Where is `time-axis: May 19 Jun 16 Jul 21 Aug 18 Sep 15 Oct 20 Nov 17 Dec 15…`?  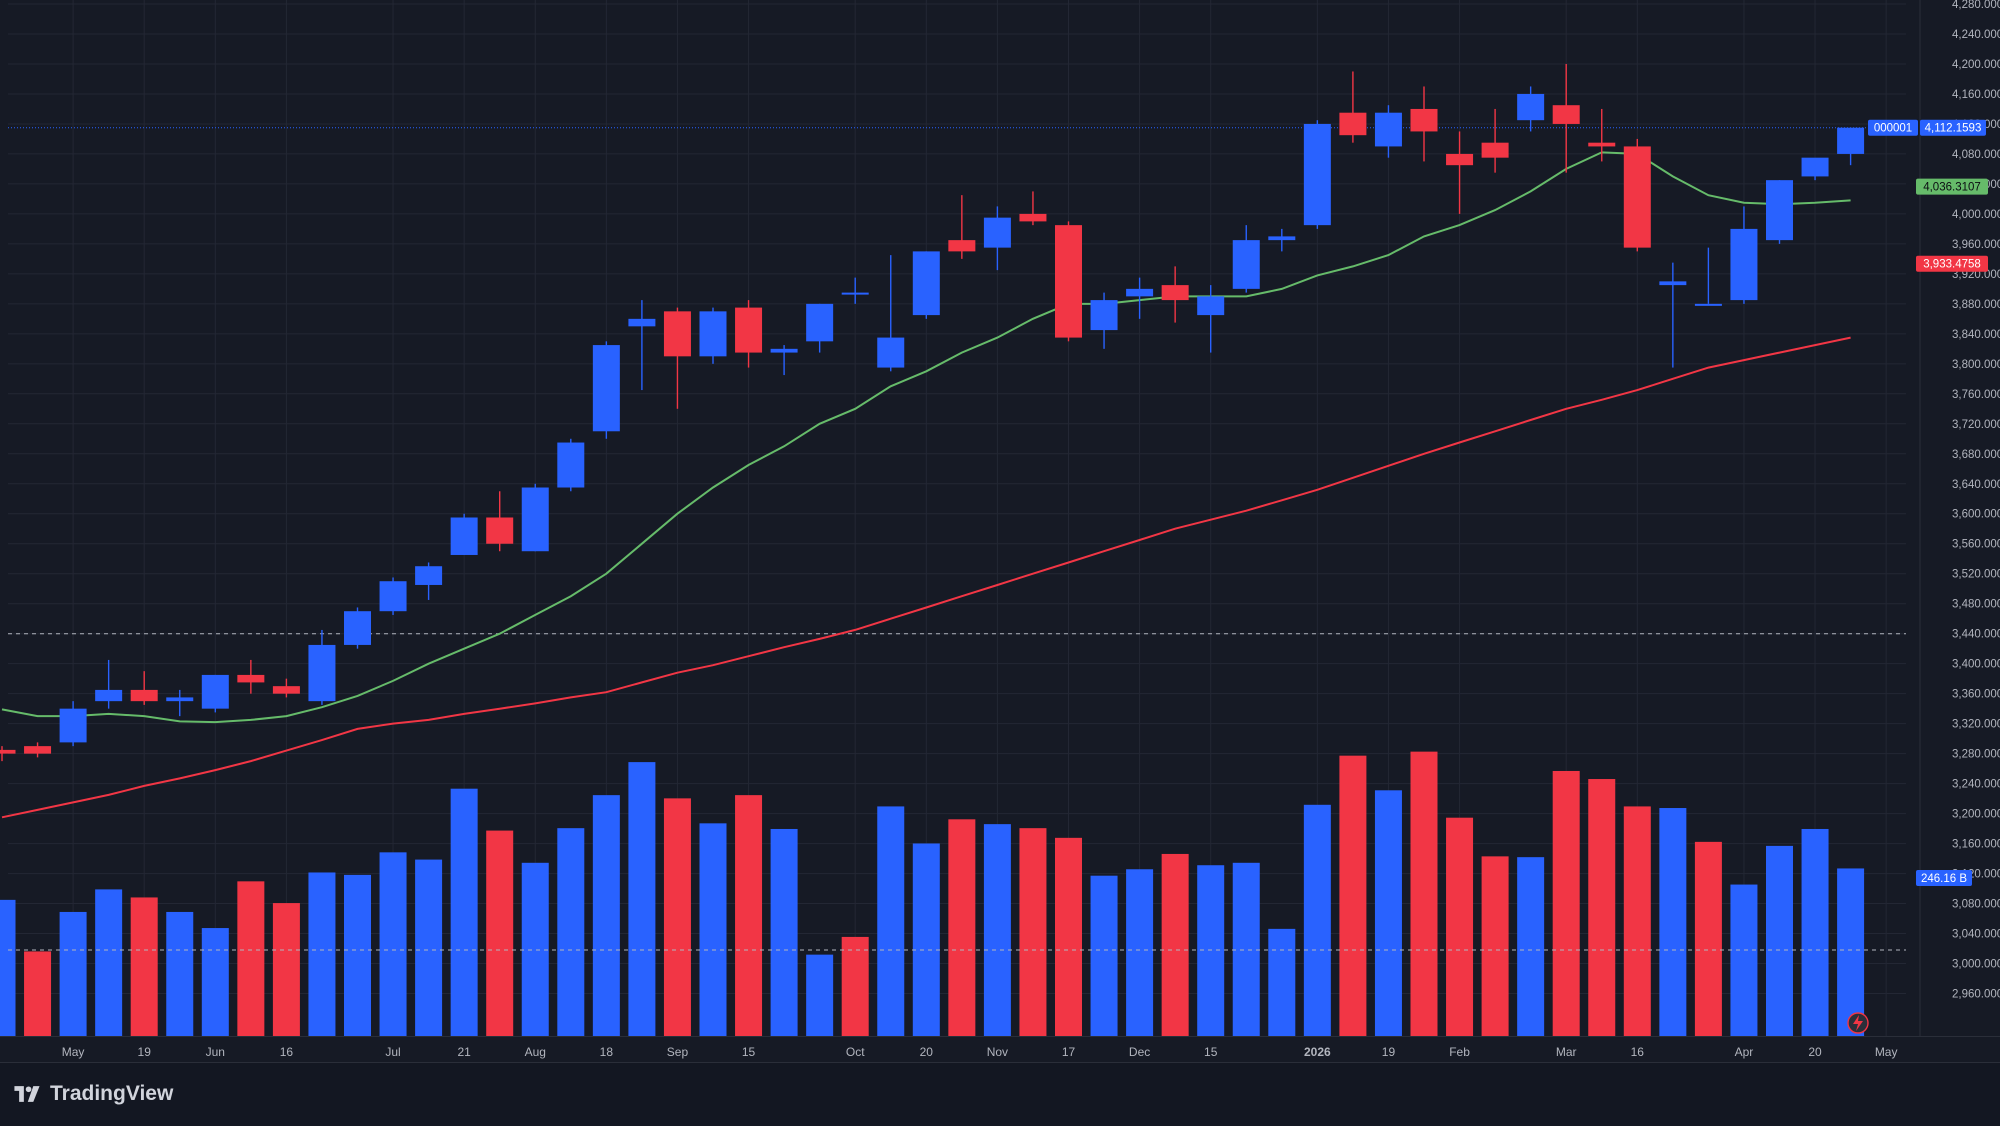
time-axis: May 19 Jun 16 Jul 21 Aug 18 Sep 15 Oct 20 Nov 17 Dec 15… is located at coordinates (980, 1052).